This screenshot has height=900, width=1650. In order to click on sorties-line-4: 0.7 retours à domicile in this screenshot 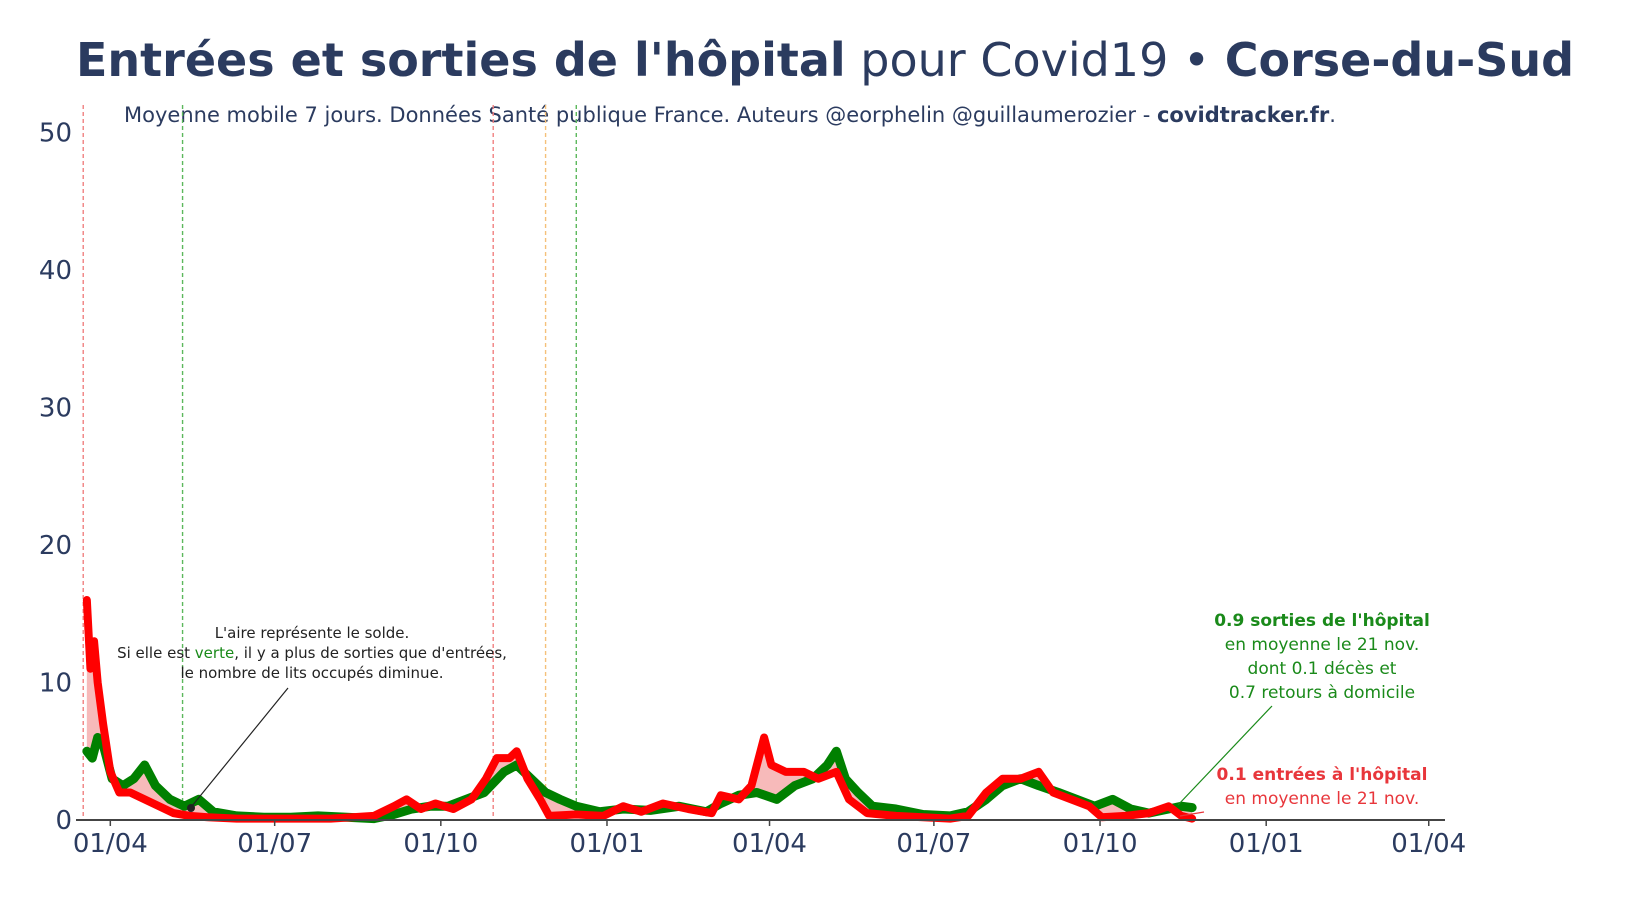, I will do `click(1322, 693)`.